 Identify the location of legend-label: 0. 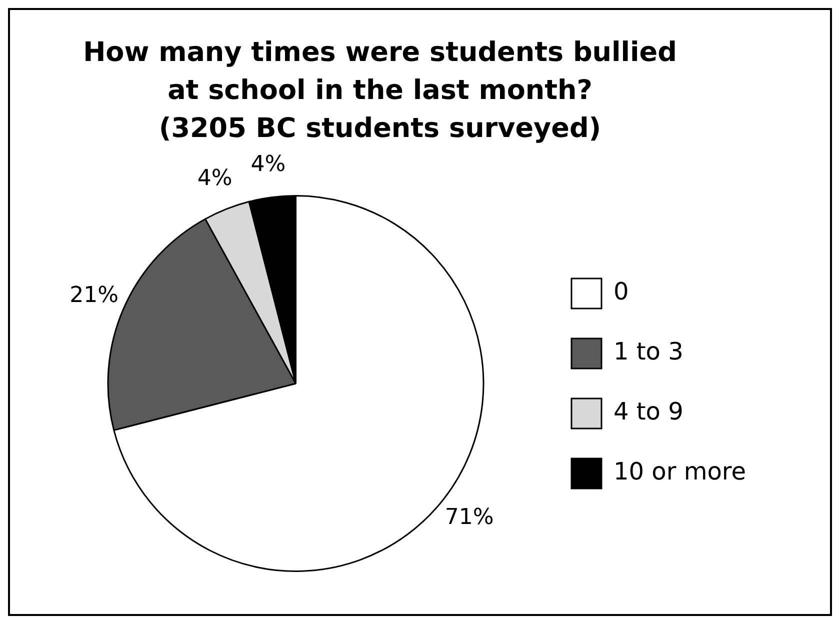
(621, 292).